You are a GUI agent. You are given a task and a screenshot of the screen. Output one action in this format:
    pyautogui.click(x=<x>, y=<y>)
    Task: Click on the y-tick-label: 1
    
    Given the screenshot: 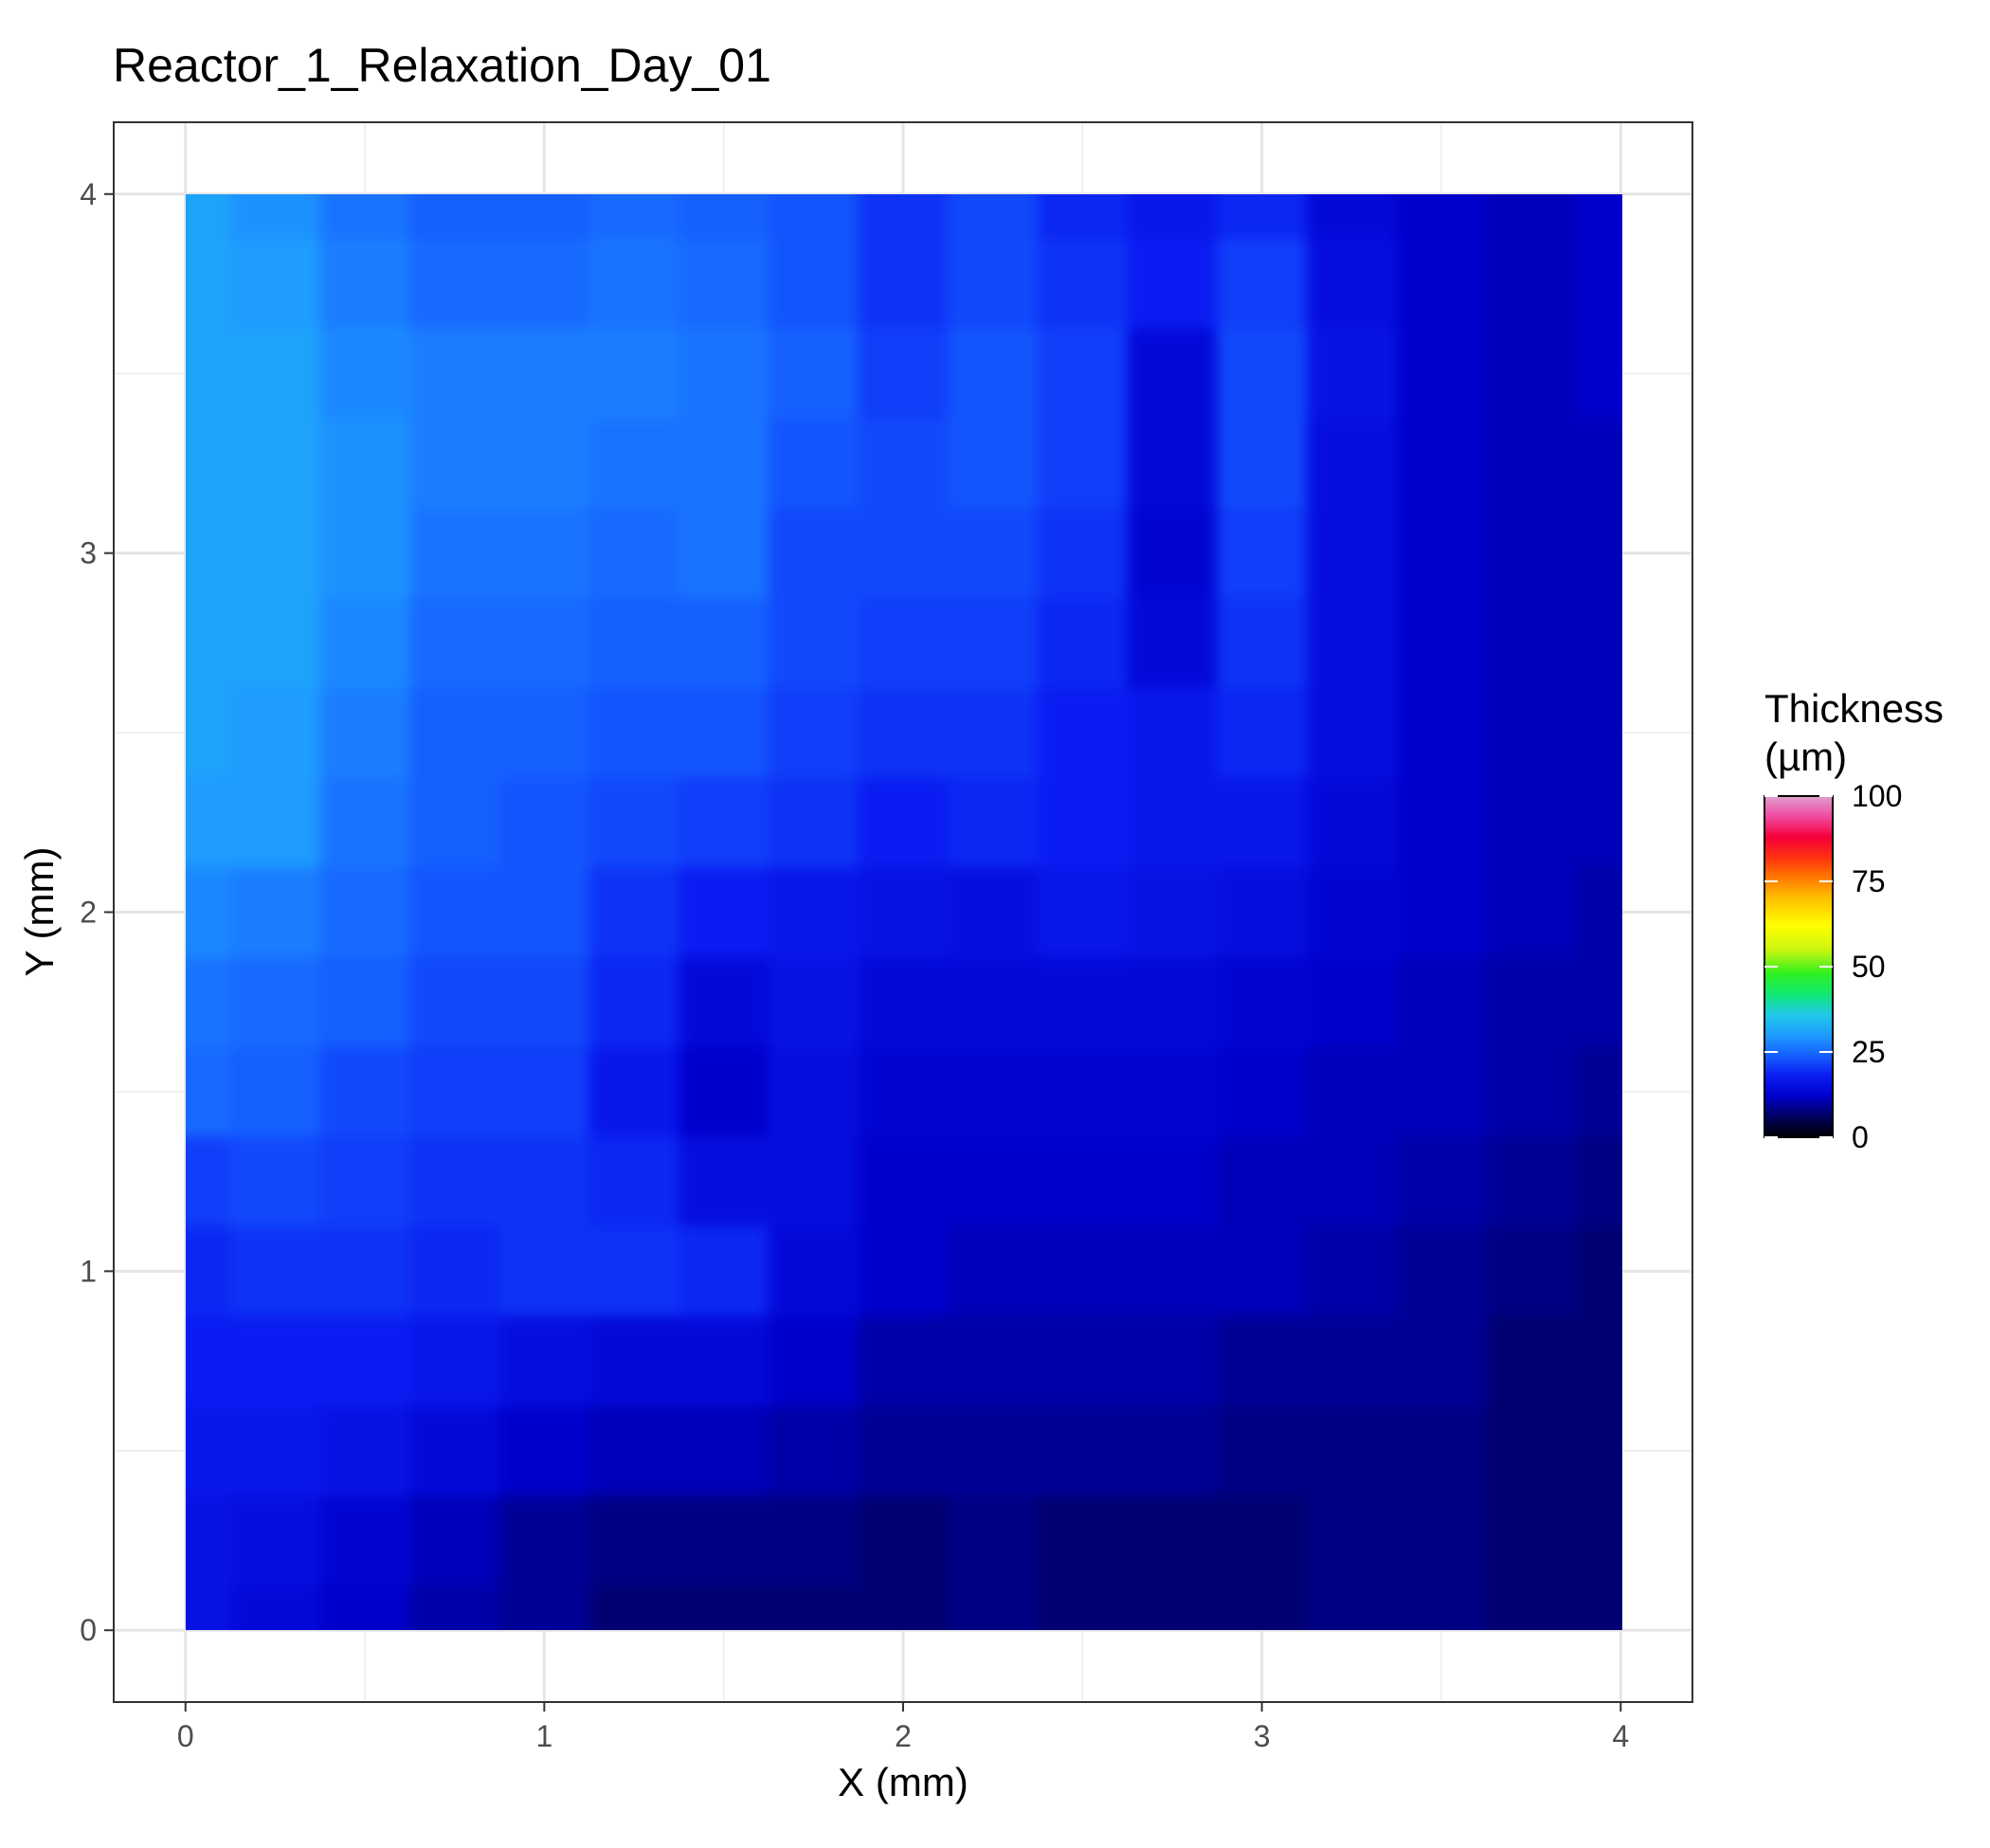 What is the action you would take?
    pyautogui.click(x=88, y=1271)
    